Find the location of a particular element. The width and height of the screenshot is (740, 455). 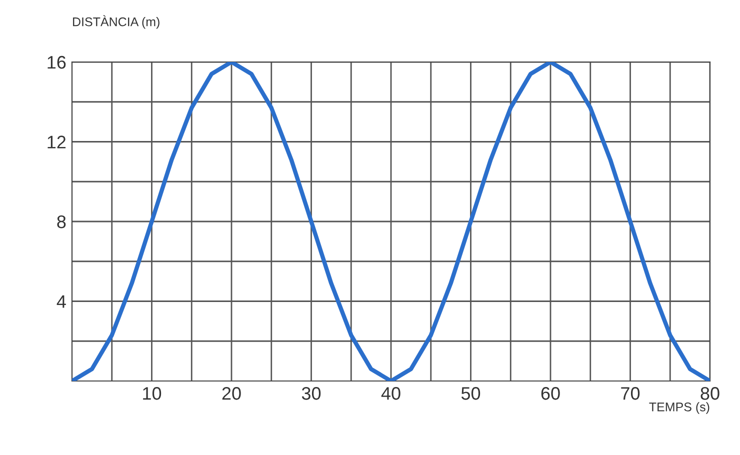

x-axis-title: TEMPS (s) is located at coordinates (679, 408).